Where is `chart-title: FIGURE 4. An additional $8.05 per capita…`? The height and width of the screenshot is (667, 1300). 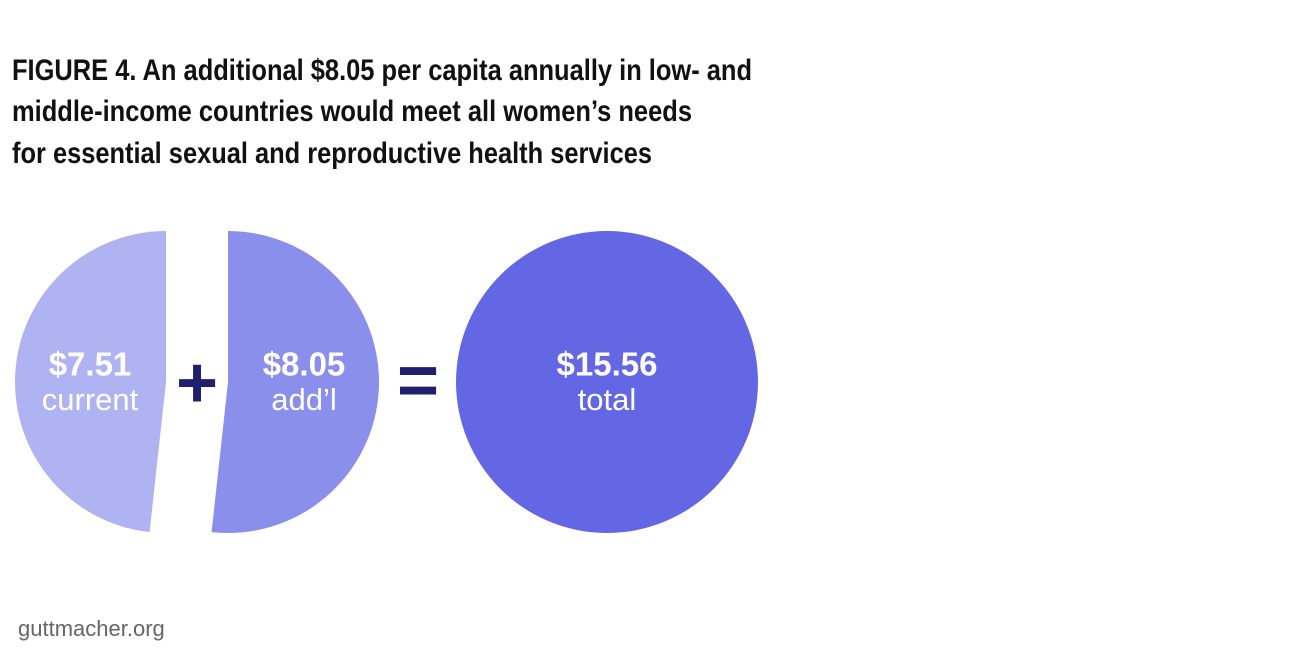 chart-title: FIGURE 4. An additional $8.05 per capita… is located at coordinates (382, 70).